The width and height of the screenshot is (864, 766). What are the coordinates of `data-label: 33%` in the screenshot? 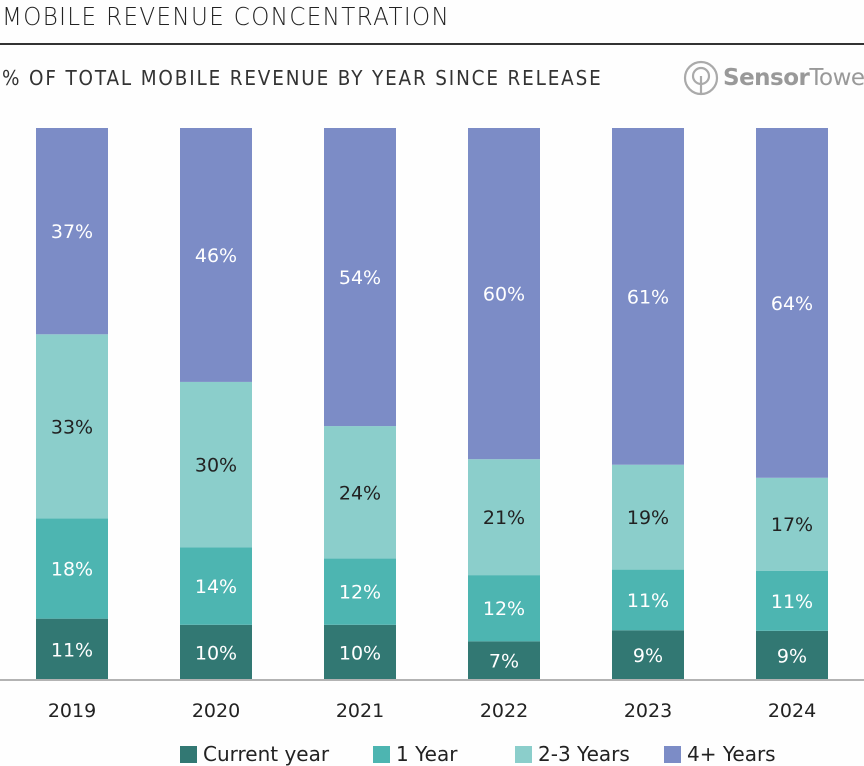 It's located at (72, 427).